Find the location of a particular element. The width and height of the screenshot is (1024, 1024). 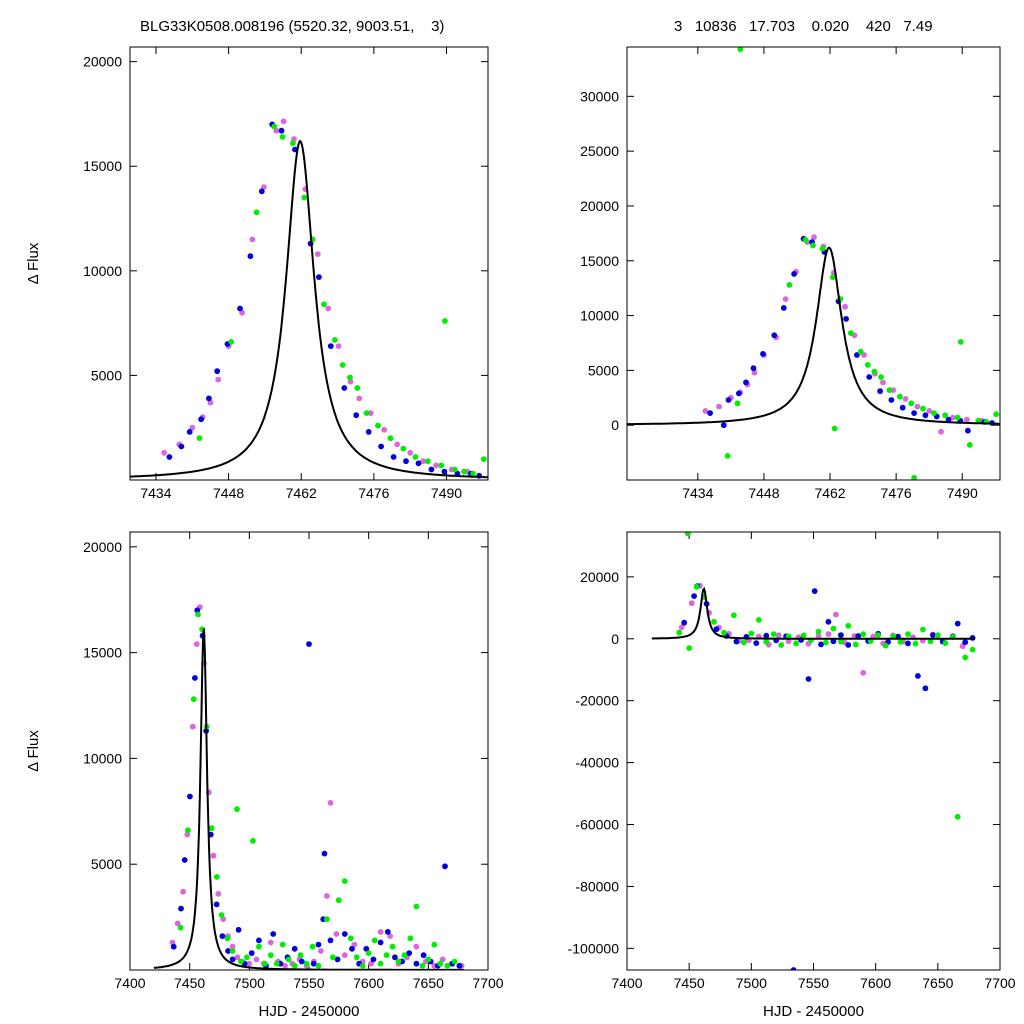

fit-parameters-title: 3 10836 17.703 0.020 420 7.49 is located at coordinates (803, 26).